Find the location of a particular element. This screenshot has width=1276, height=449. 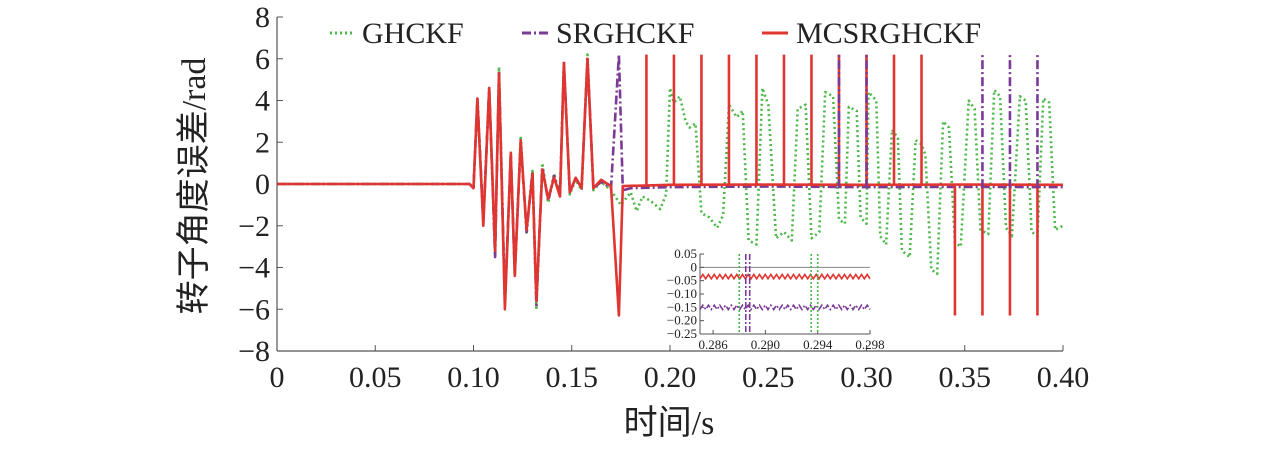

x-tick-label: 0.10 is located at coordinates (473, 377).